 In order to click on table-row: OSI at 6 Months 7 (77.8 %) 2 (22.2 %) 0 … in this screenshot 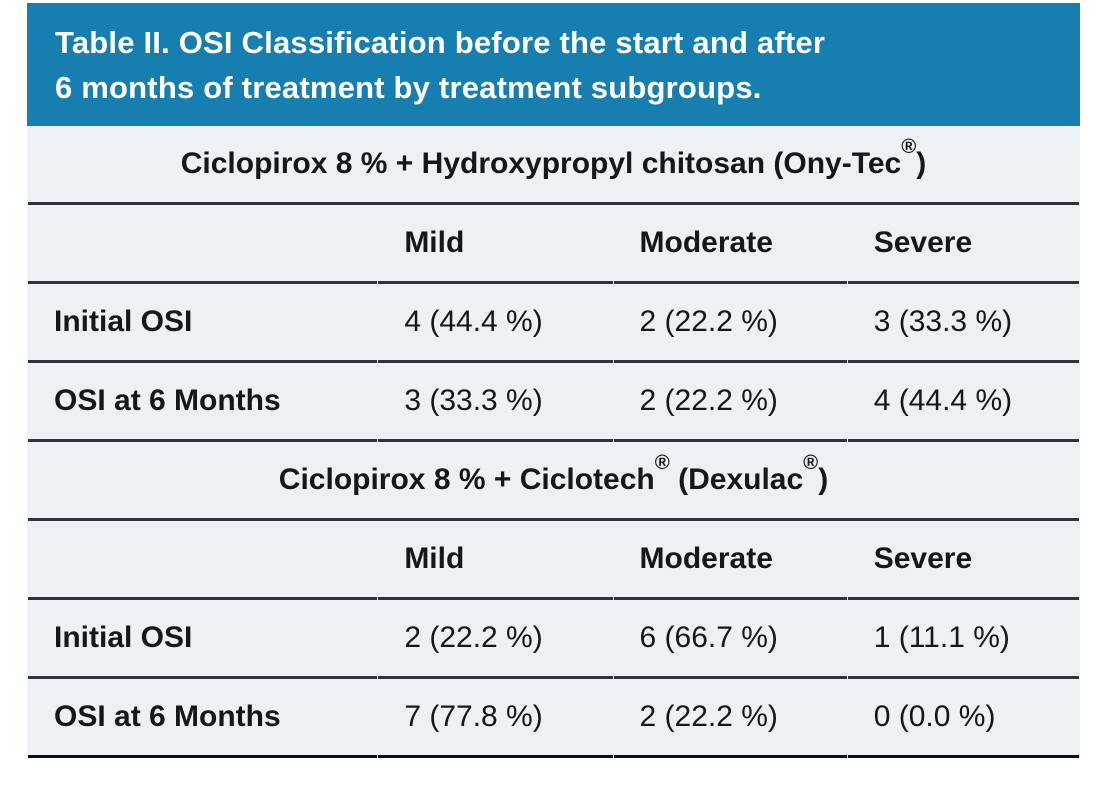, I will do `click(553, 718)`.